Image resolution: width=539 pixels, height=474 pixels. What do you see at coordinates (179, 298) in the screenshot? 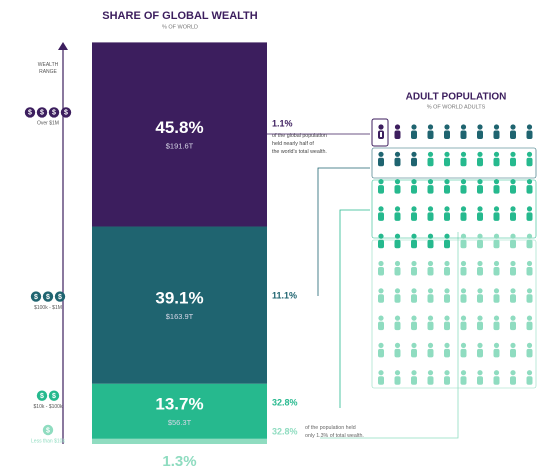
I see `value-label: 39.1%` at bounding box center [179, 298].